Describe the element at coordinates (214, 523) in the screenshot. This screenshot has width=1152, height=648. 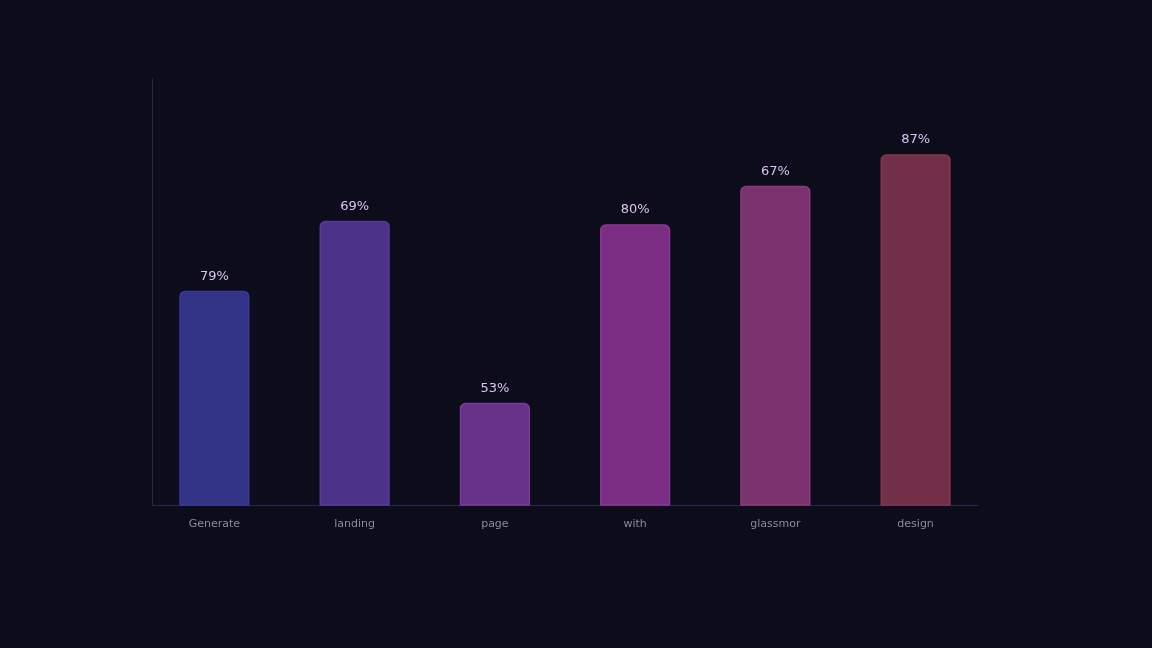
I see `x-tick-label: Generate` at that location.